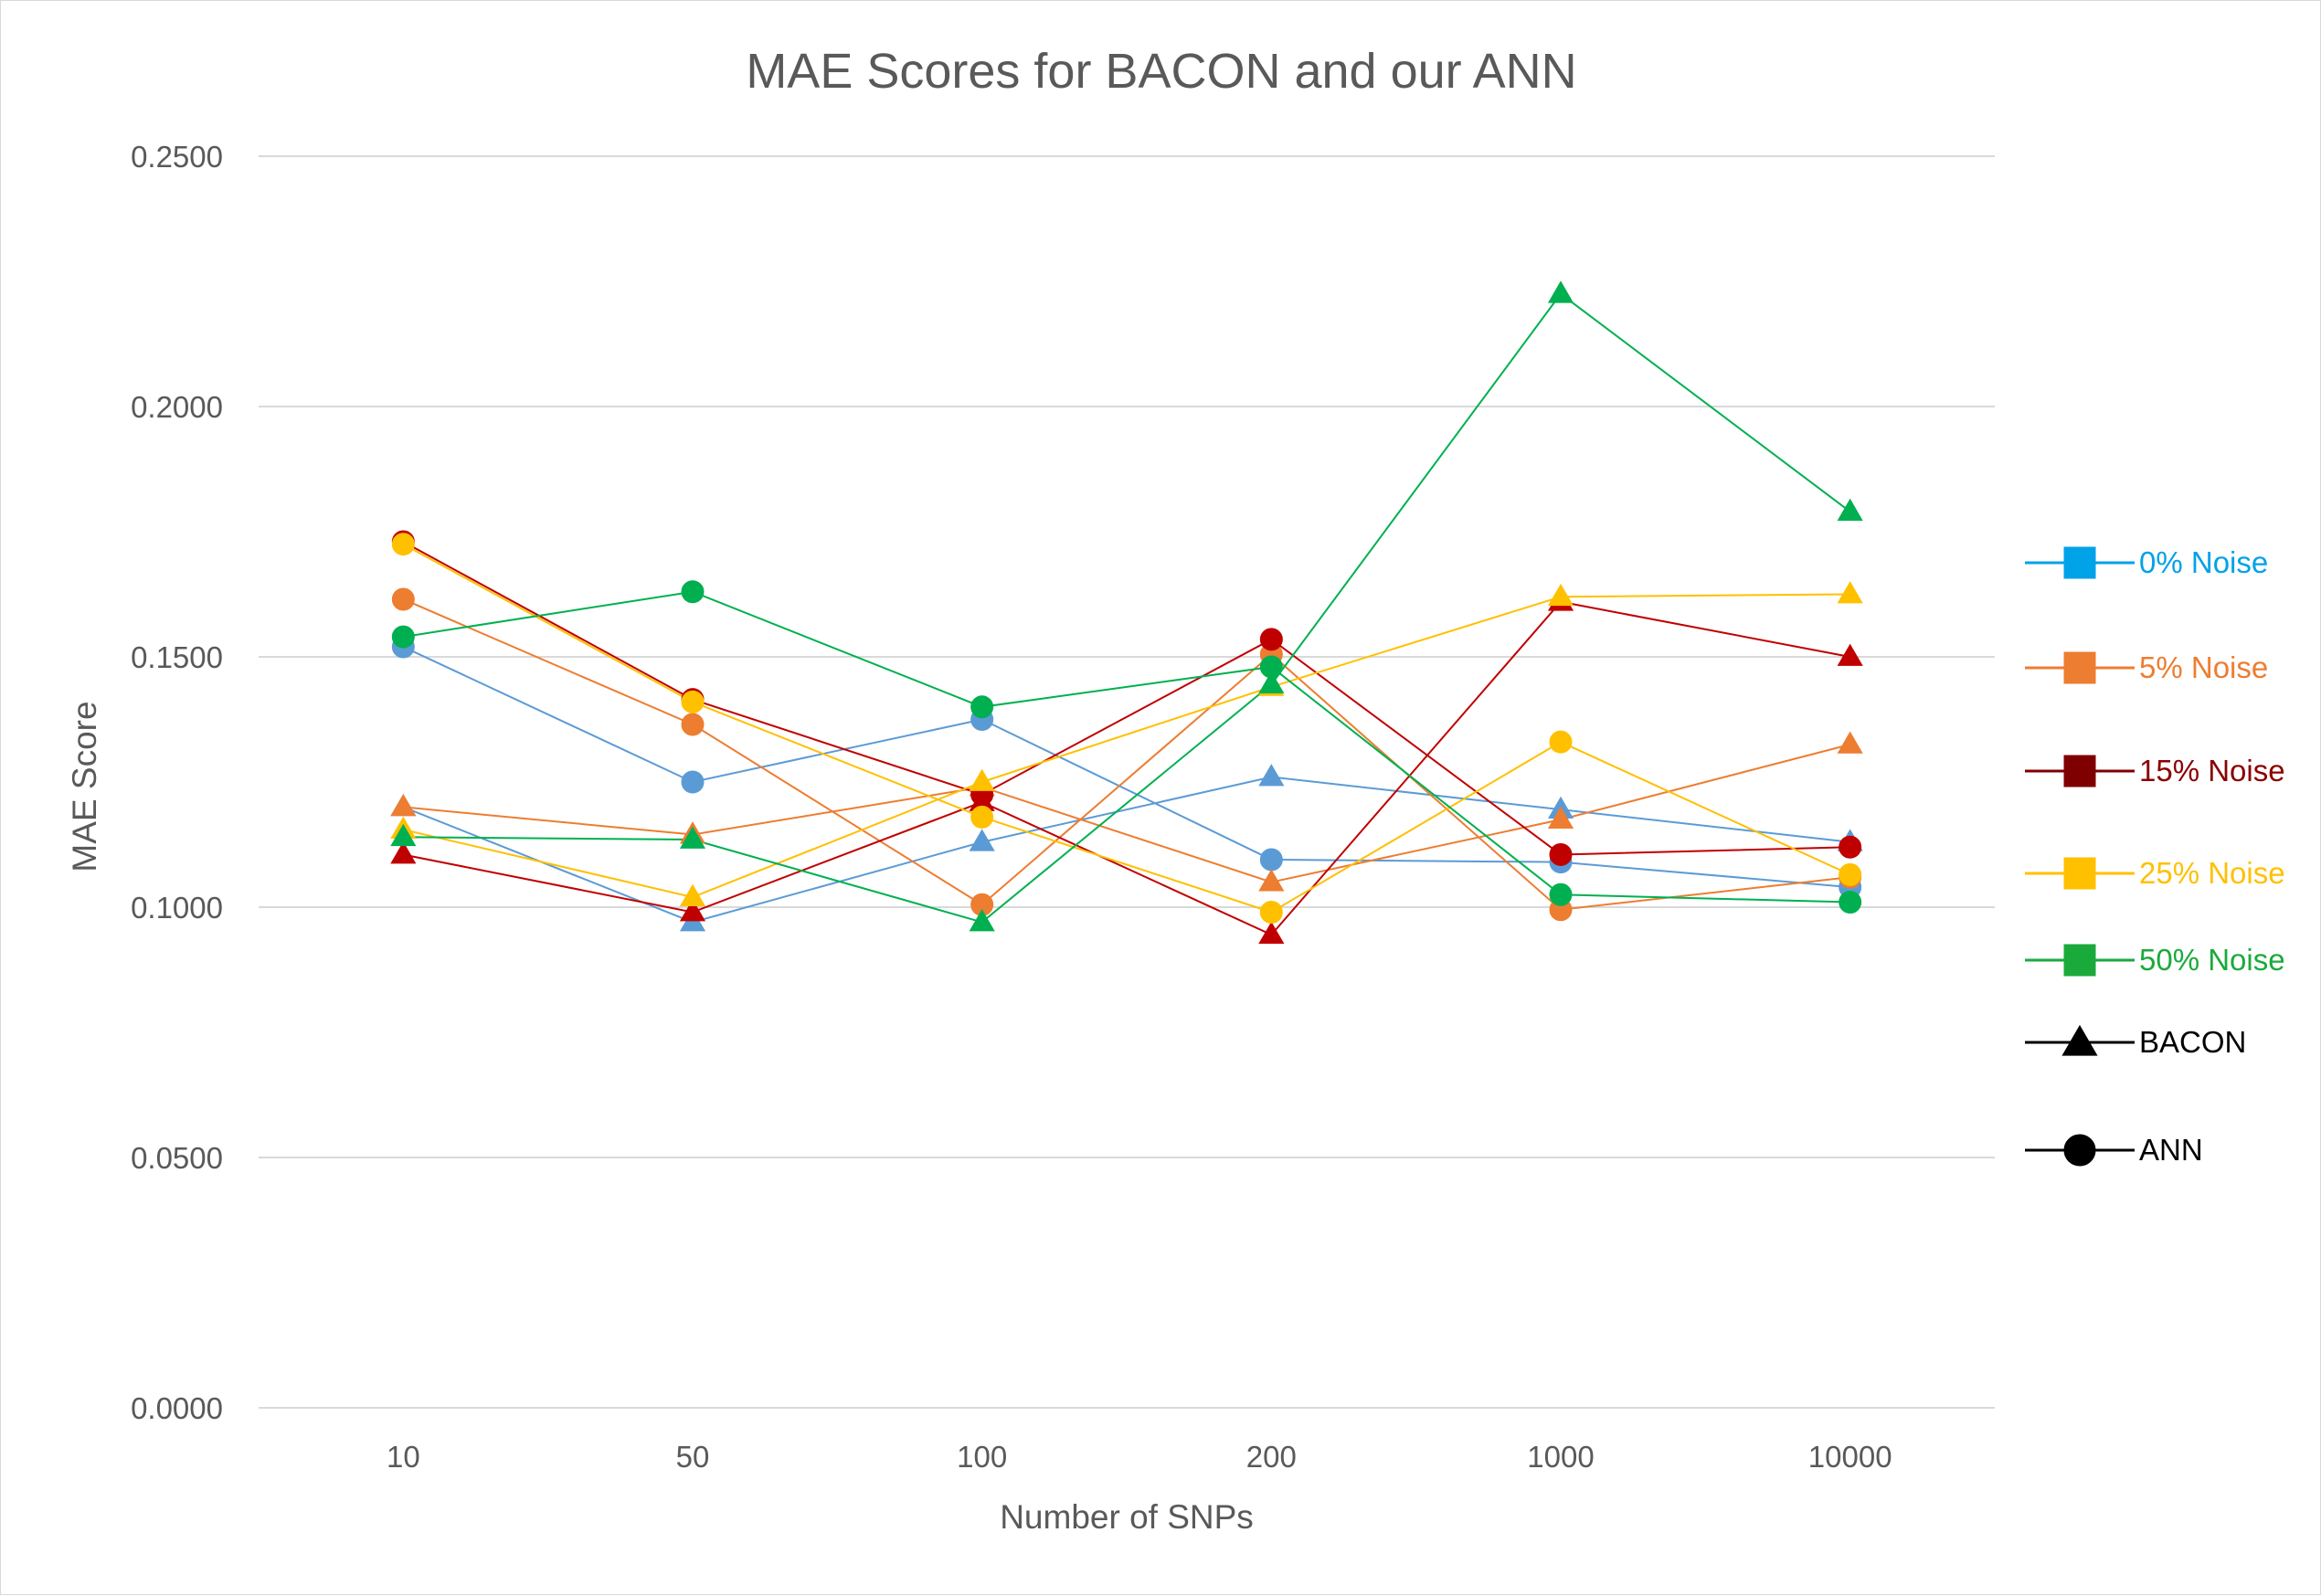 The image size is (2321, 1596). I want to click on x-tick-label: 10000, so click(1850, 1457).